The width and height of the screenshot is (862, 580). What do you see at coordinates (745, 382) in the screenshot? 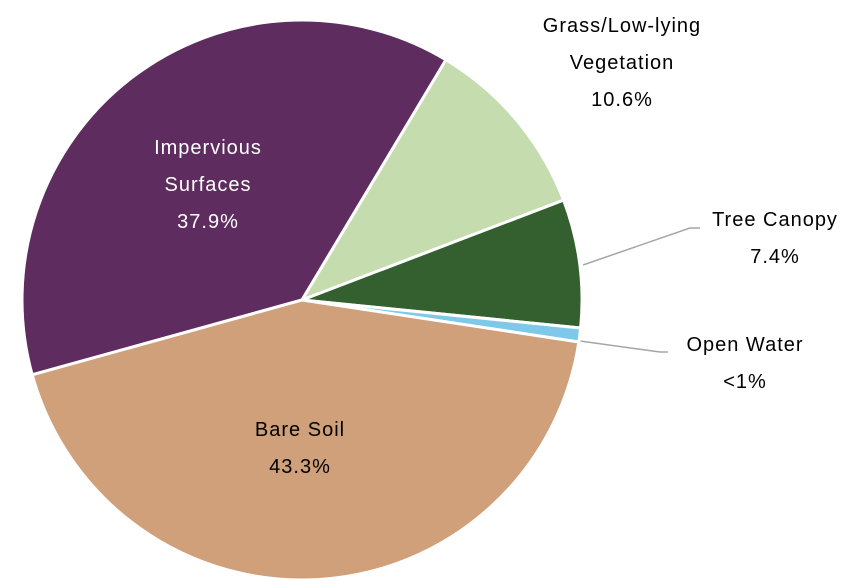
I see `value-label: <1%` at bounding box center [745, 382].